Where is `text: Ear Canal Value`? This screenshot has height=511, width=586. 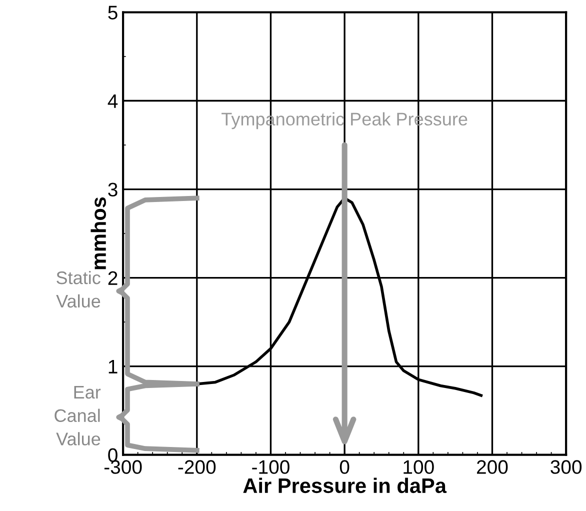
text: Ear Canal Value is located at coordinates (77, 416).